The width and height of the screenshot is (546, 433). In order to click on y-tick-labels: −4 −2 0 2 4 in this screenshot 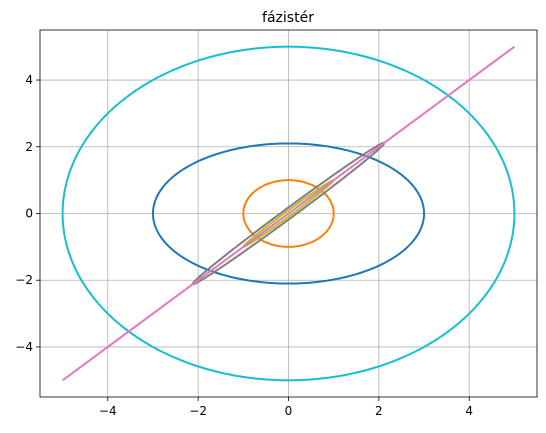, I will do `click(24, 213)`.